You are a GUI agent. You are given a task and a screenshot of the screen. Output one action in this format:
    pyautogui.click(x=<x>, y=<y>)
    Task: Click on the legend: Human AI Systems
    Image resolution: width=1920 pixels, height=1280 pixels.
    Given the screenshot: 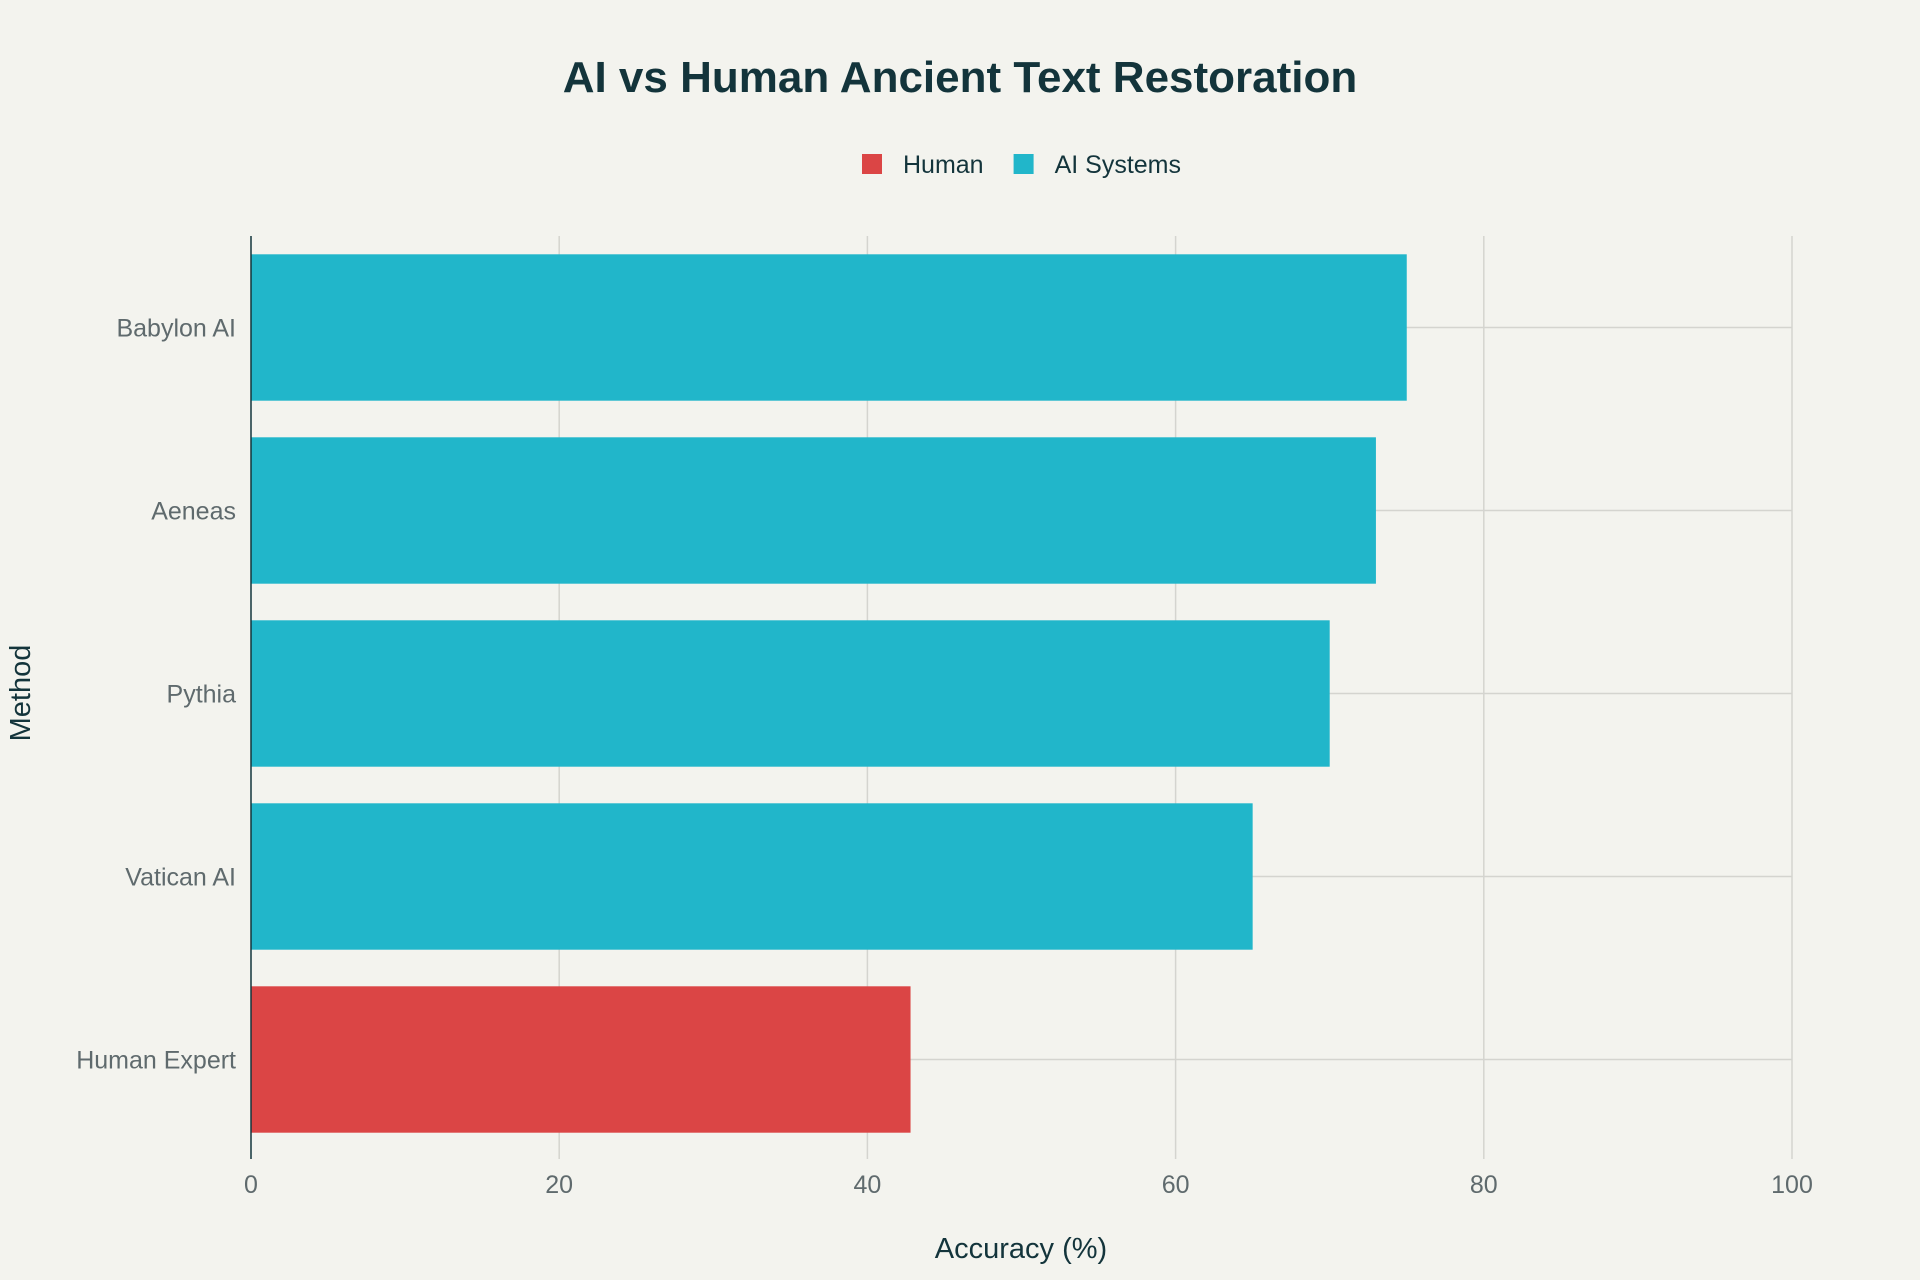 What is the action you would take?
    pyautogui.click(x=1021, y=165)
    